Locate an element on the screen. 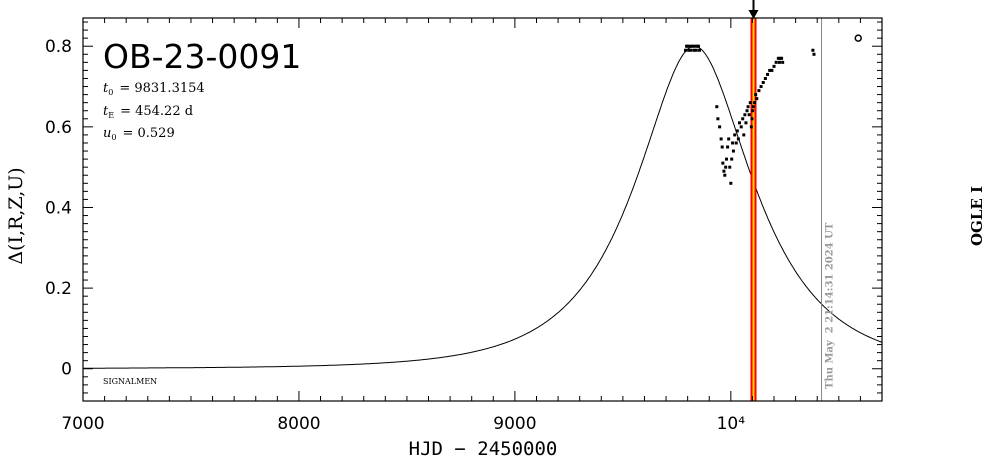 The width and height of the screenshot is (986, 459). y-tick-label: 0.2 is located at coordinates (58, 289).